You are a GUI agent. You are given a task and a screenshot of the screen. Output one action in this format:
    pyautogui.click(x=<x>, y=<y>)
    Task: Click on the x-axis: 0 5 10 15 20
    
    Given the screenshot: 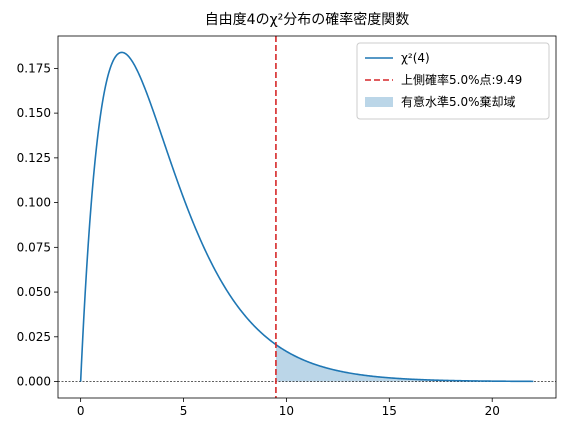 What is the action you would take?
    pyautogui.click(x=288, y=408)
    